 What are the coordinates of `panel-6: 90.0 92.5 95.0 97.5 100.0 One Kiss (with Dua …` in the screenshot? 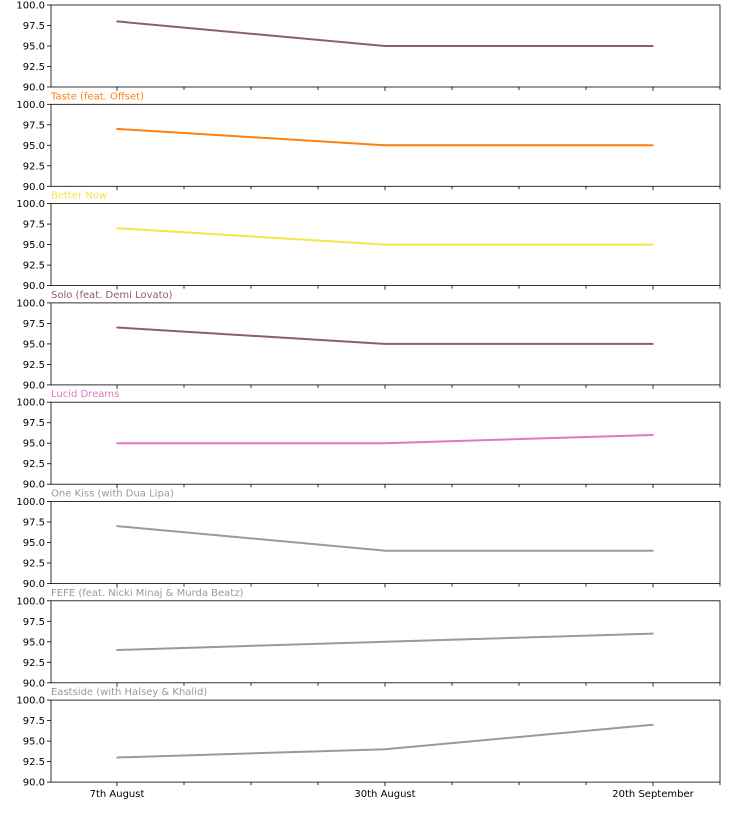 It's located at (368, 539).